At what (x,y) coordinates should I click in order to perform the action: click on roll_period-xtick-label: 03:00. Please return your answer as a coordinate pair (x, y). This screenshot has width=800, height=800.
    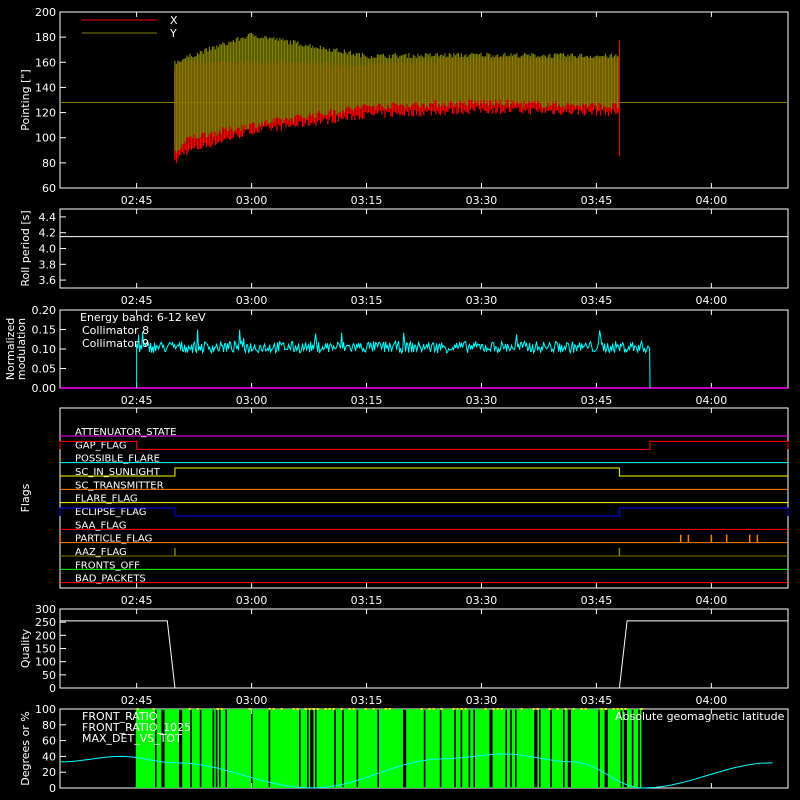
    Looking at the image, I should click on (252, 300).